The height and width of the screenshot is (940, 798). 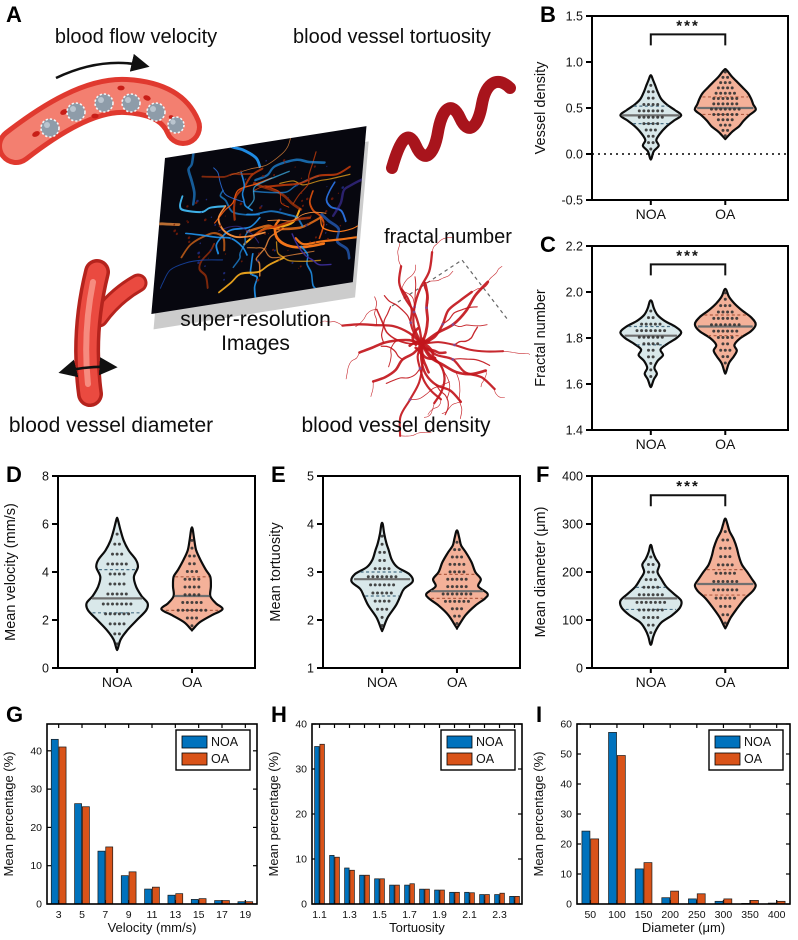 I want to click on svg-text: 200, so click(x=572, y=573).